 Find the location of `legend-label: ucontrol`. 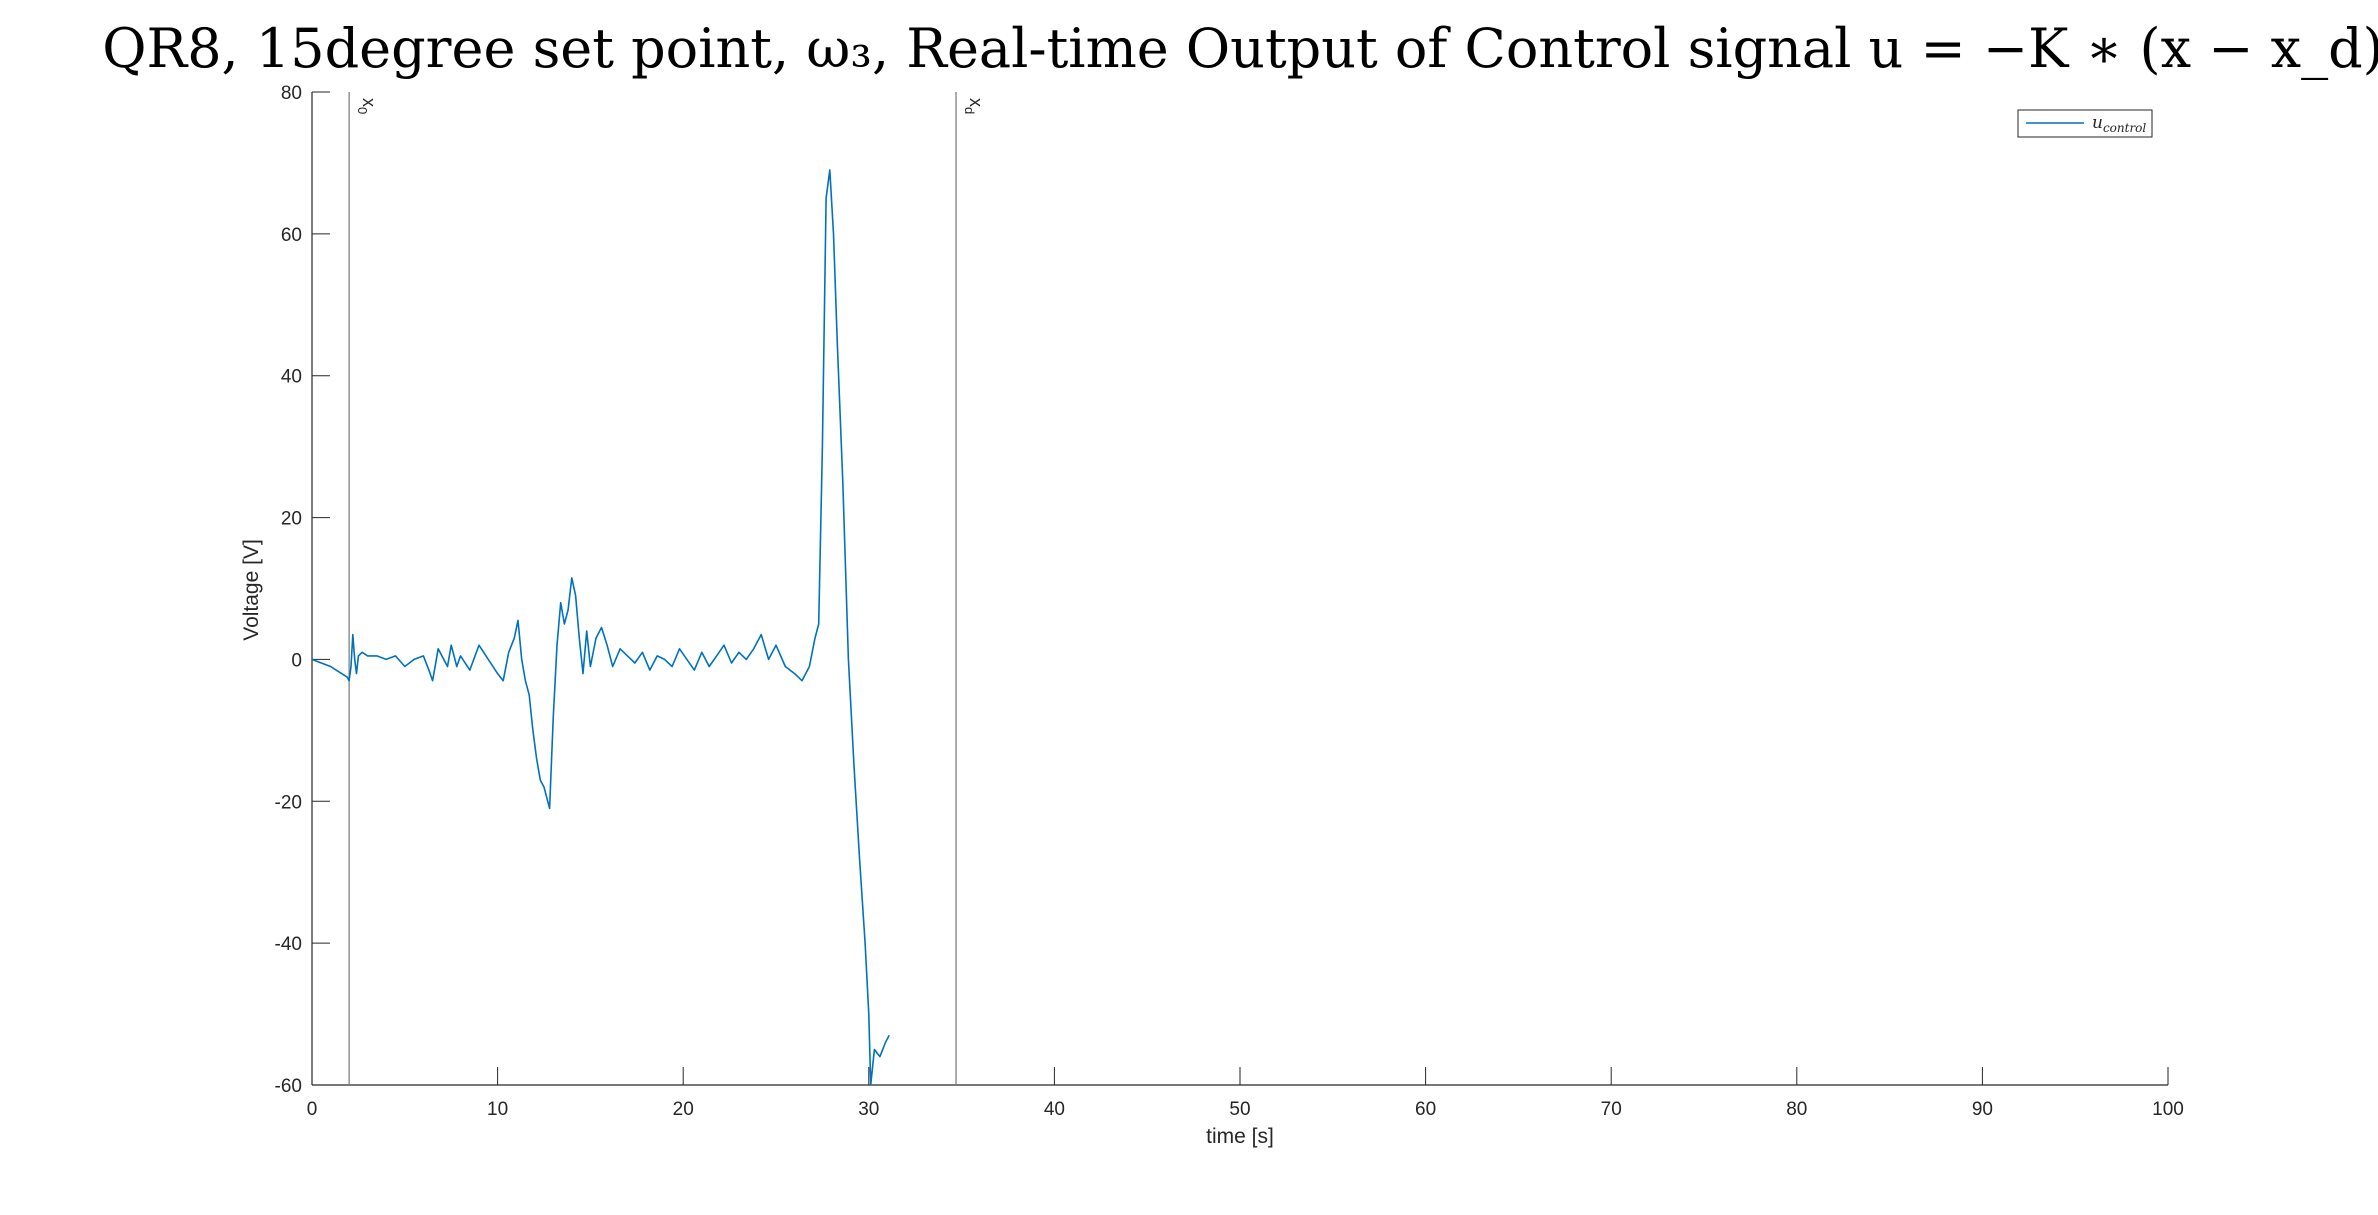

legend-label: ucontrol is located at coordinates (2119, 124).